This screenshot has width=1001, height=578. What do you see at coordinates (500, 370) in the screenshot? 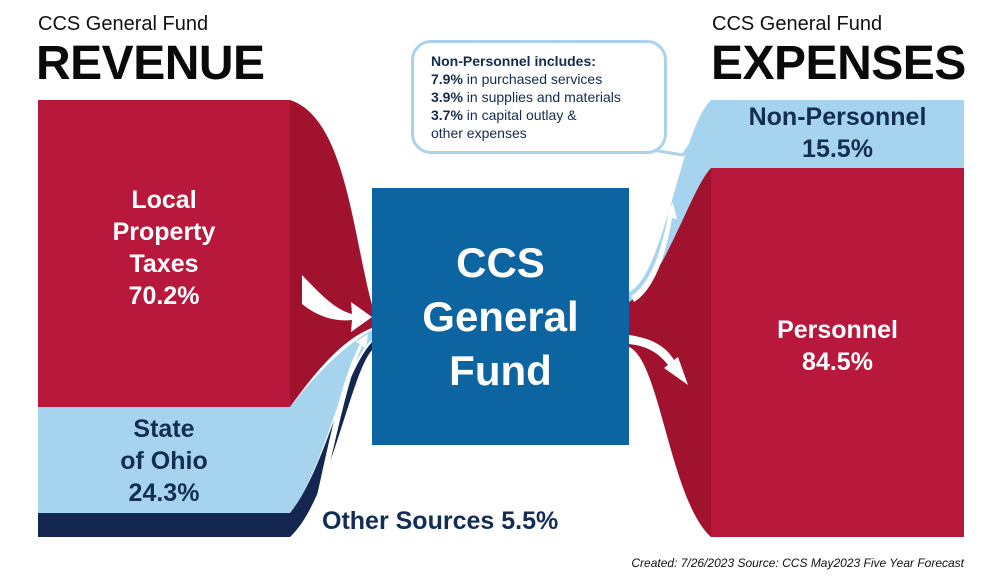
I see `center-line-3: Fund` at bounding box center [500, 370].